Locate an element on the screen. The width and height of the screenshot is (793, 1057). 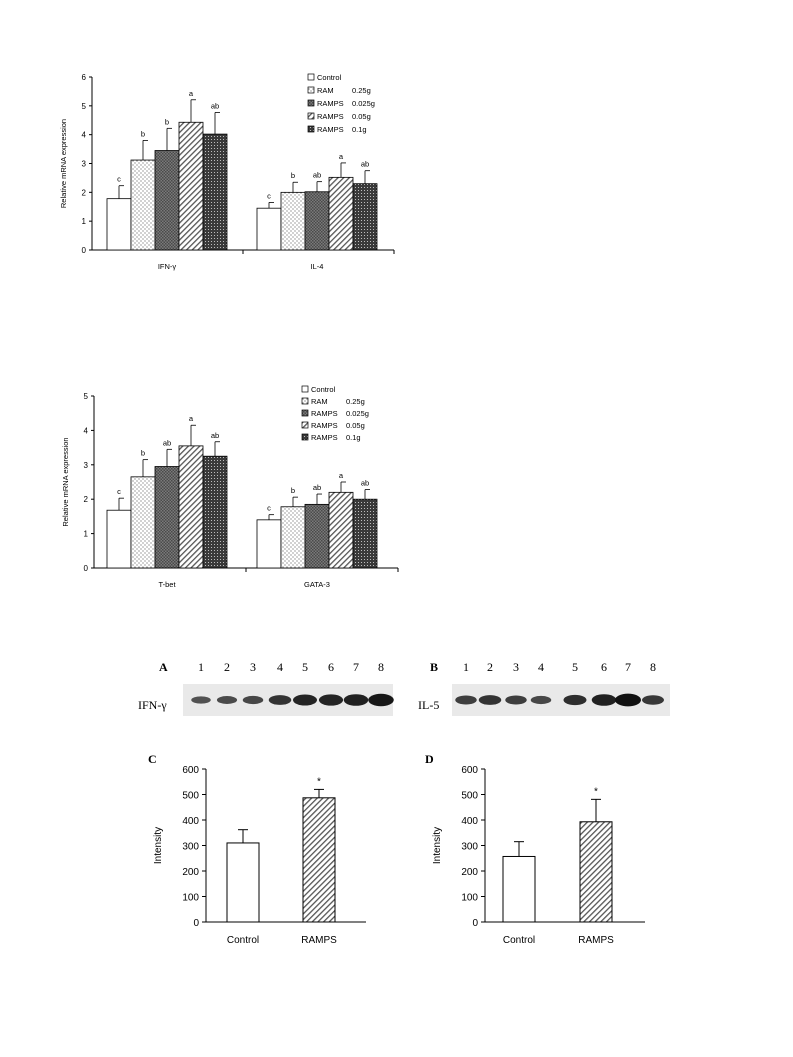
y-tick-label: 100 is located at coordinates (190, 898).